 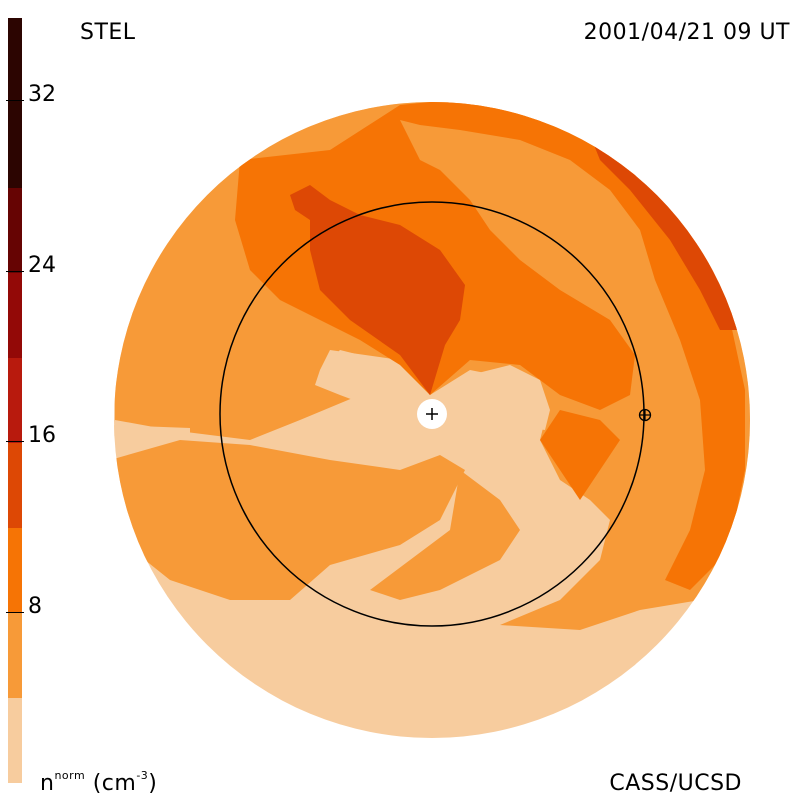 What do you see at coordinates (35, 606) in the screenshot?
I see `colorbar-tick-label: 8` at bounding box center [35, 606].